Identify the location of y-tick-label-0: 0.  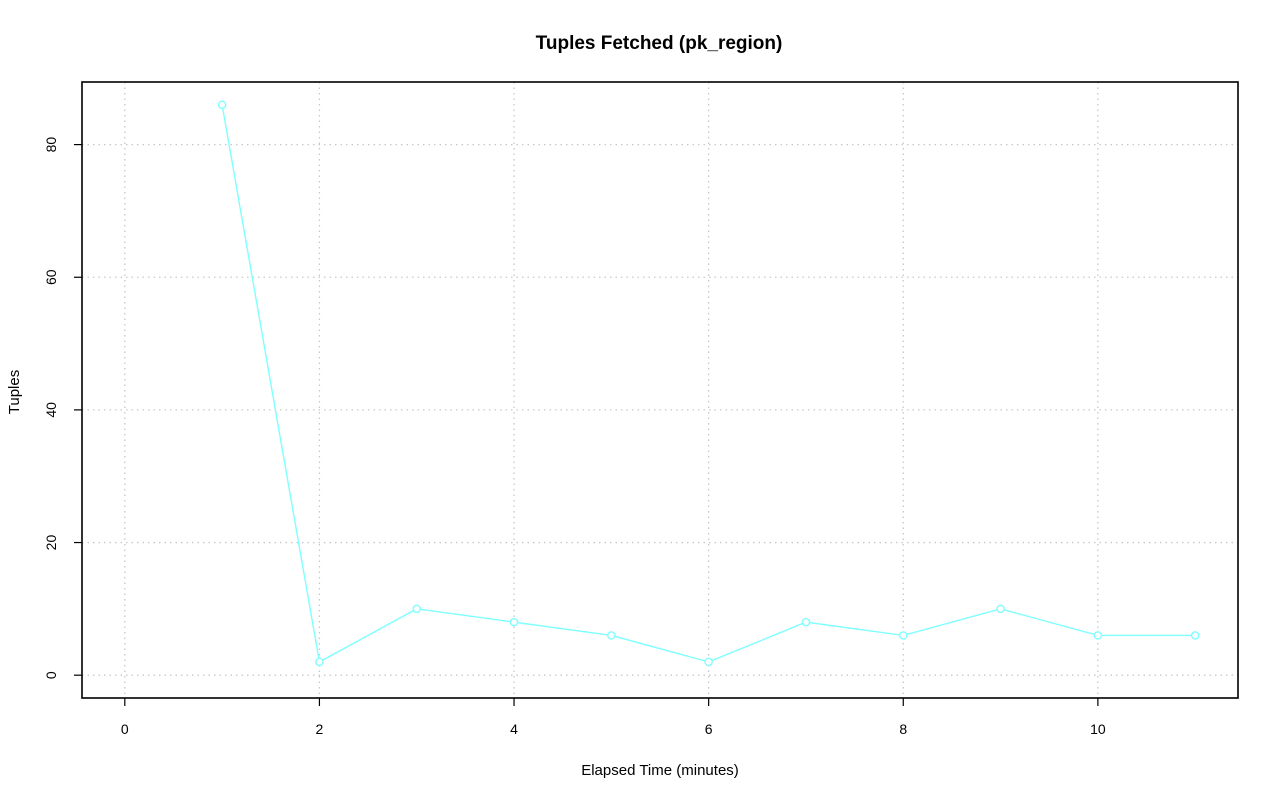
(51, 675).